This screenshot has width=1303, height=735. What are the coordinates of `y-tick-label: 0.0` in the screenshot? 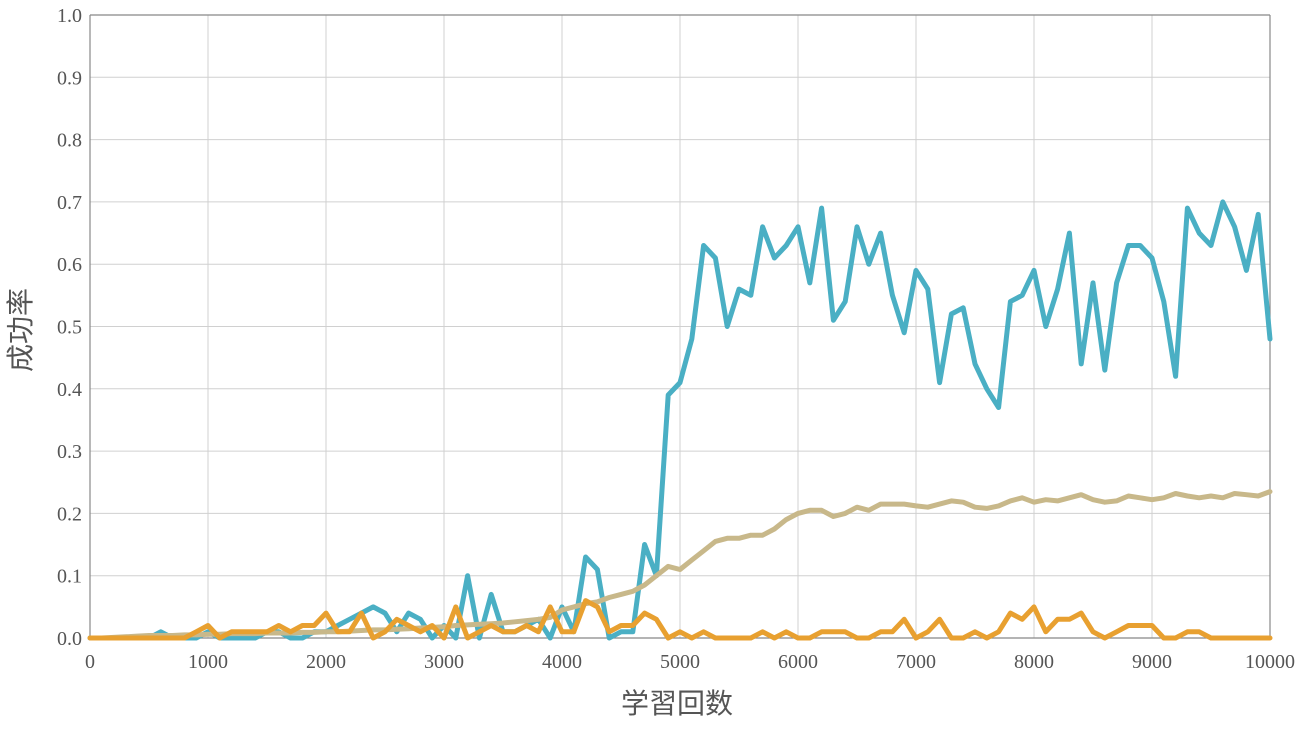 It's located at (69, 639).